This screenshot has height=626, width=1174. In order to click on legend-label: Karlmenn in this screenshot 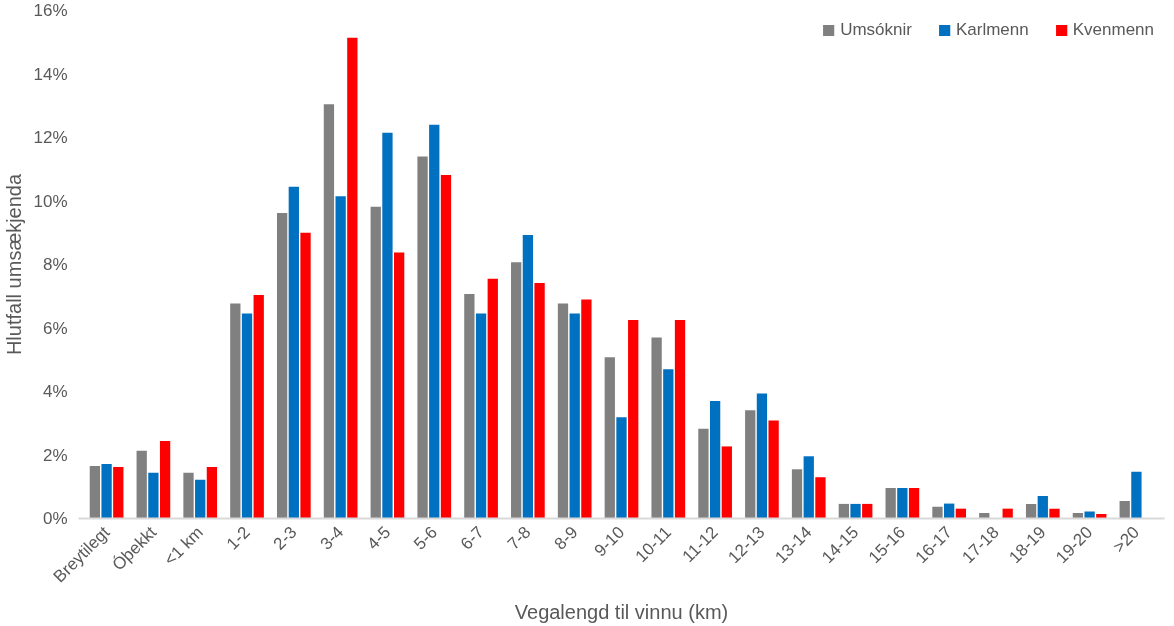, I will do `click(992, 30)`.